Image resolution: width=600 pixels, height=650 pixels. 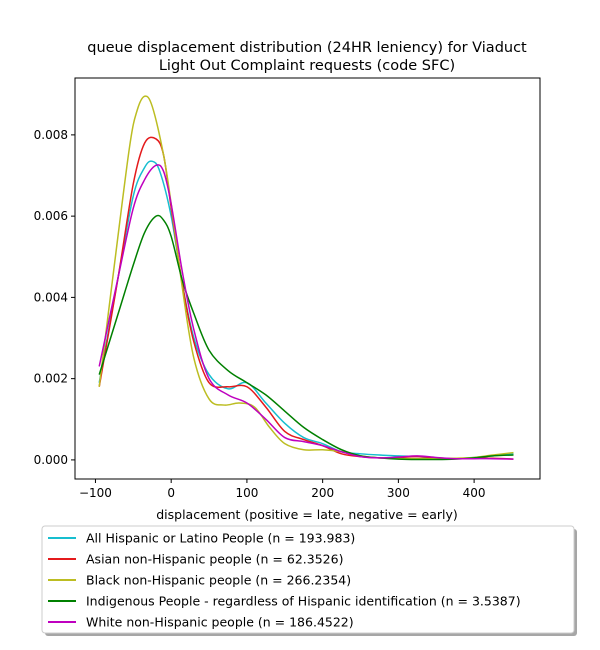 What do you see at coordinates (214, 559) in the screenshot?
I see `legend-label-1: Asian non-Hispanic people (n = 62.3526)` at bounding box center [214, 559].